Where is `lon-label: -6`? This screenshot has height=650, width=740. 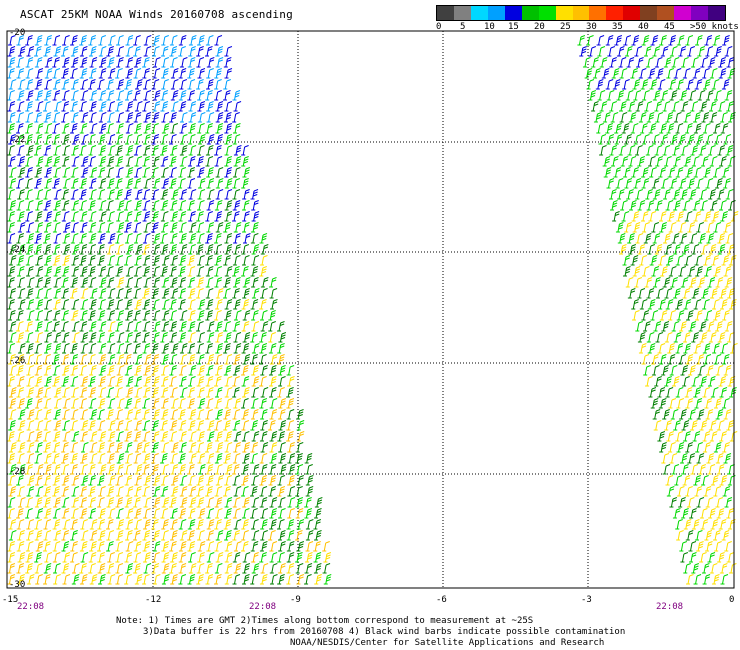 lon-label: -6 is located at coordinates (441, 600).